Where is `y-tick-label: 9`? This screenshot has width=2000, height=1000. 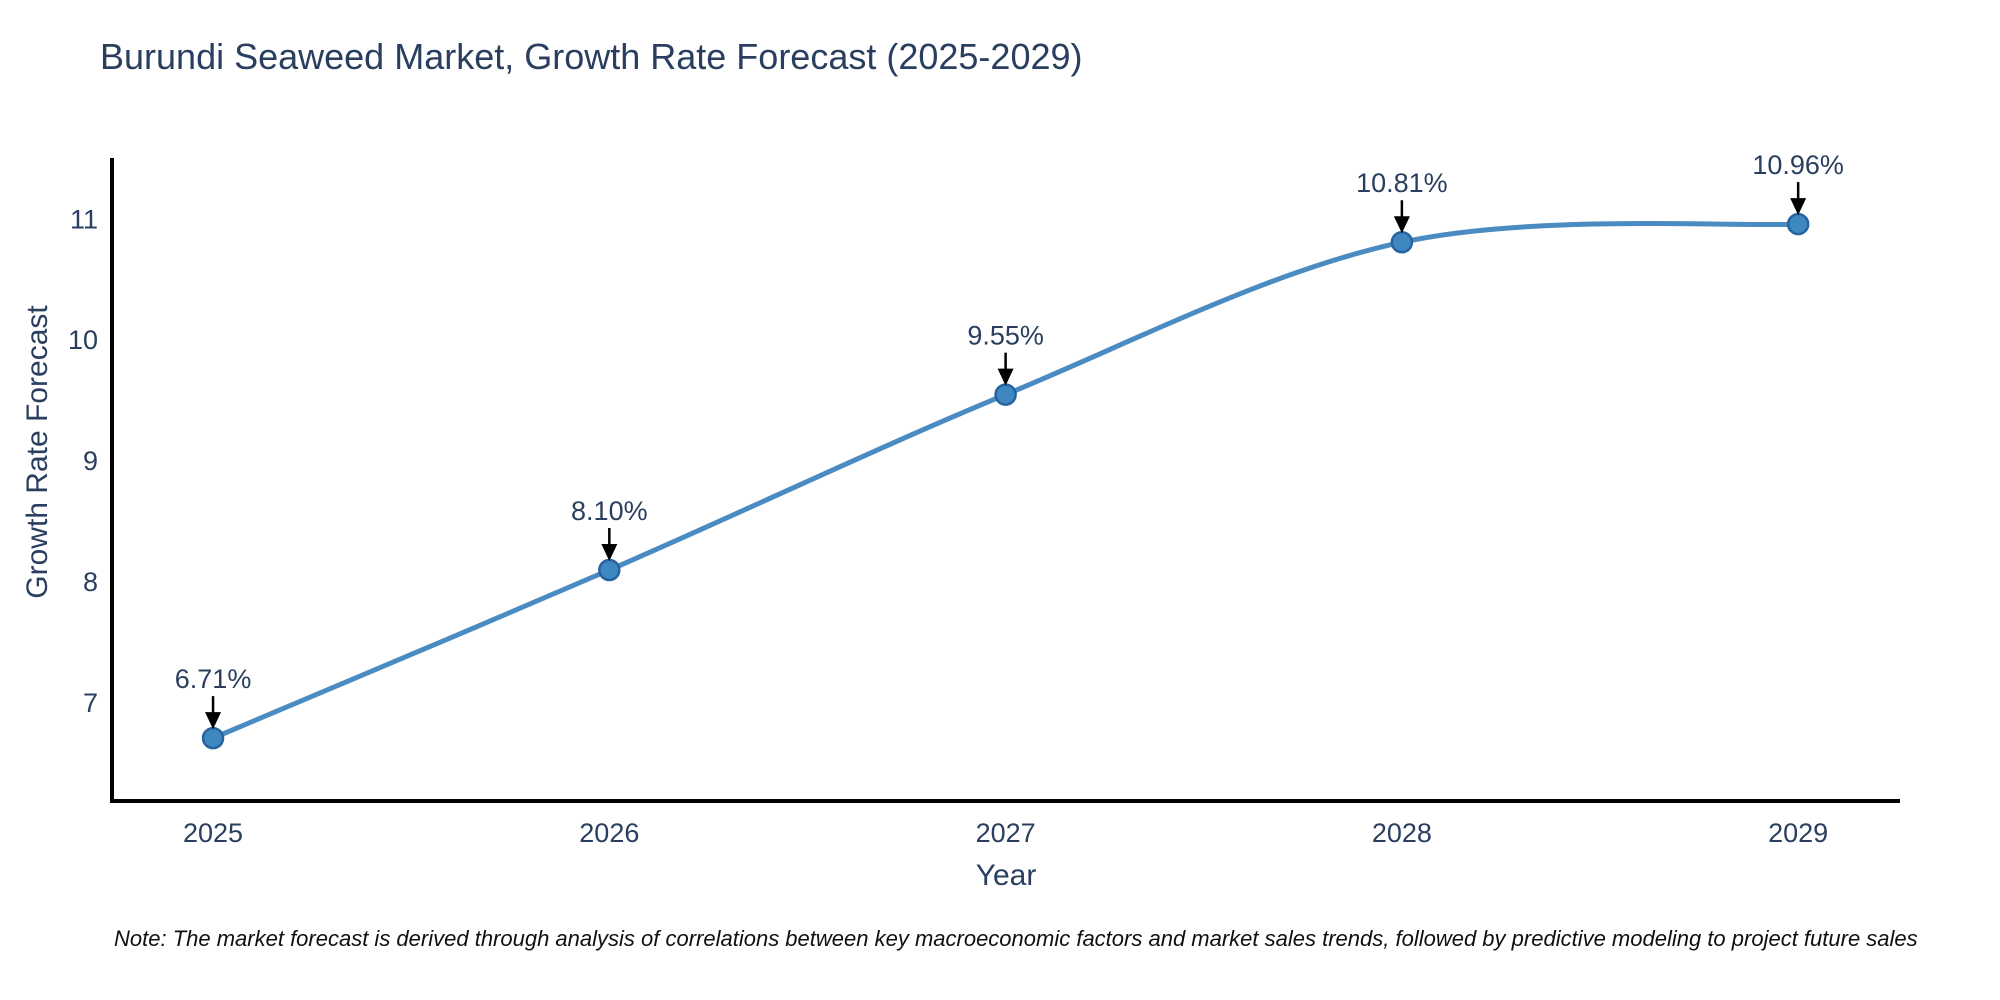 y-tick-label: 9 is located at coordinates (90, 461).